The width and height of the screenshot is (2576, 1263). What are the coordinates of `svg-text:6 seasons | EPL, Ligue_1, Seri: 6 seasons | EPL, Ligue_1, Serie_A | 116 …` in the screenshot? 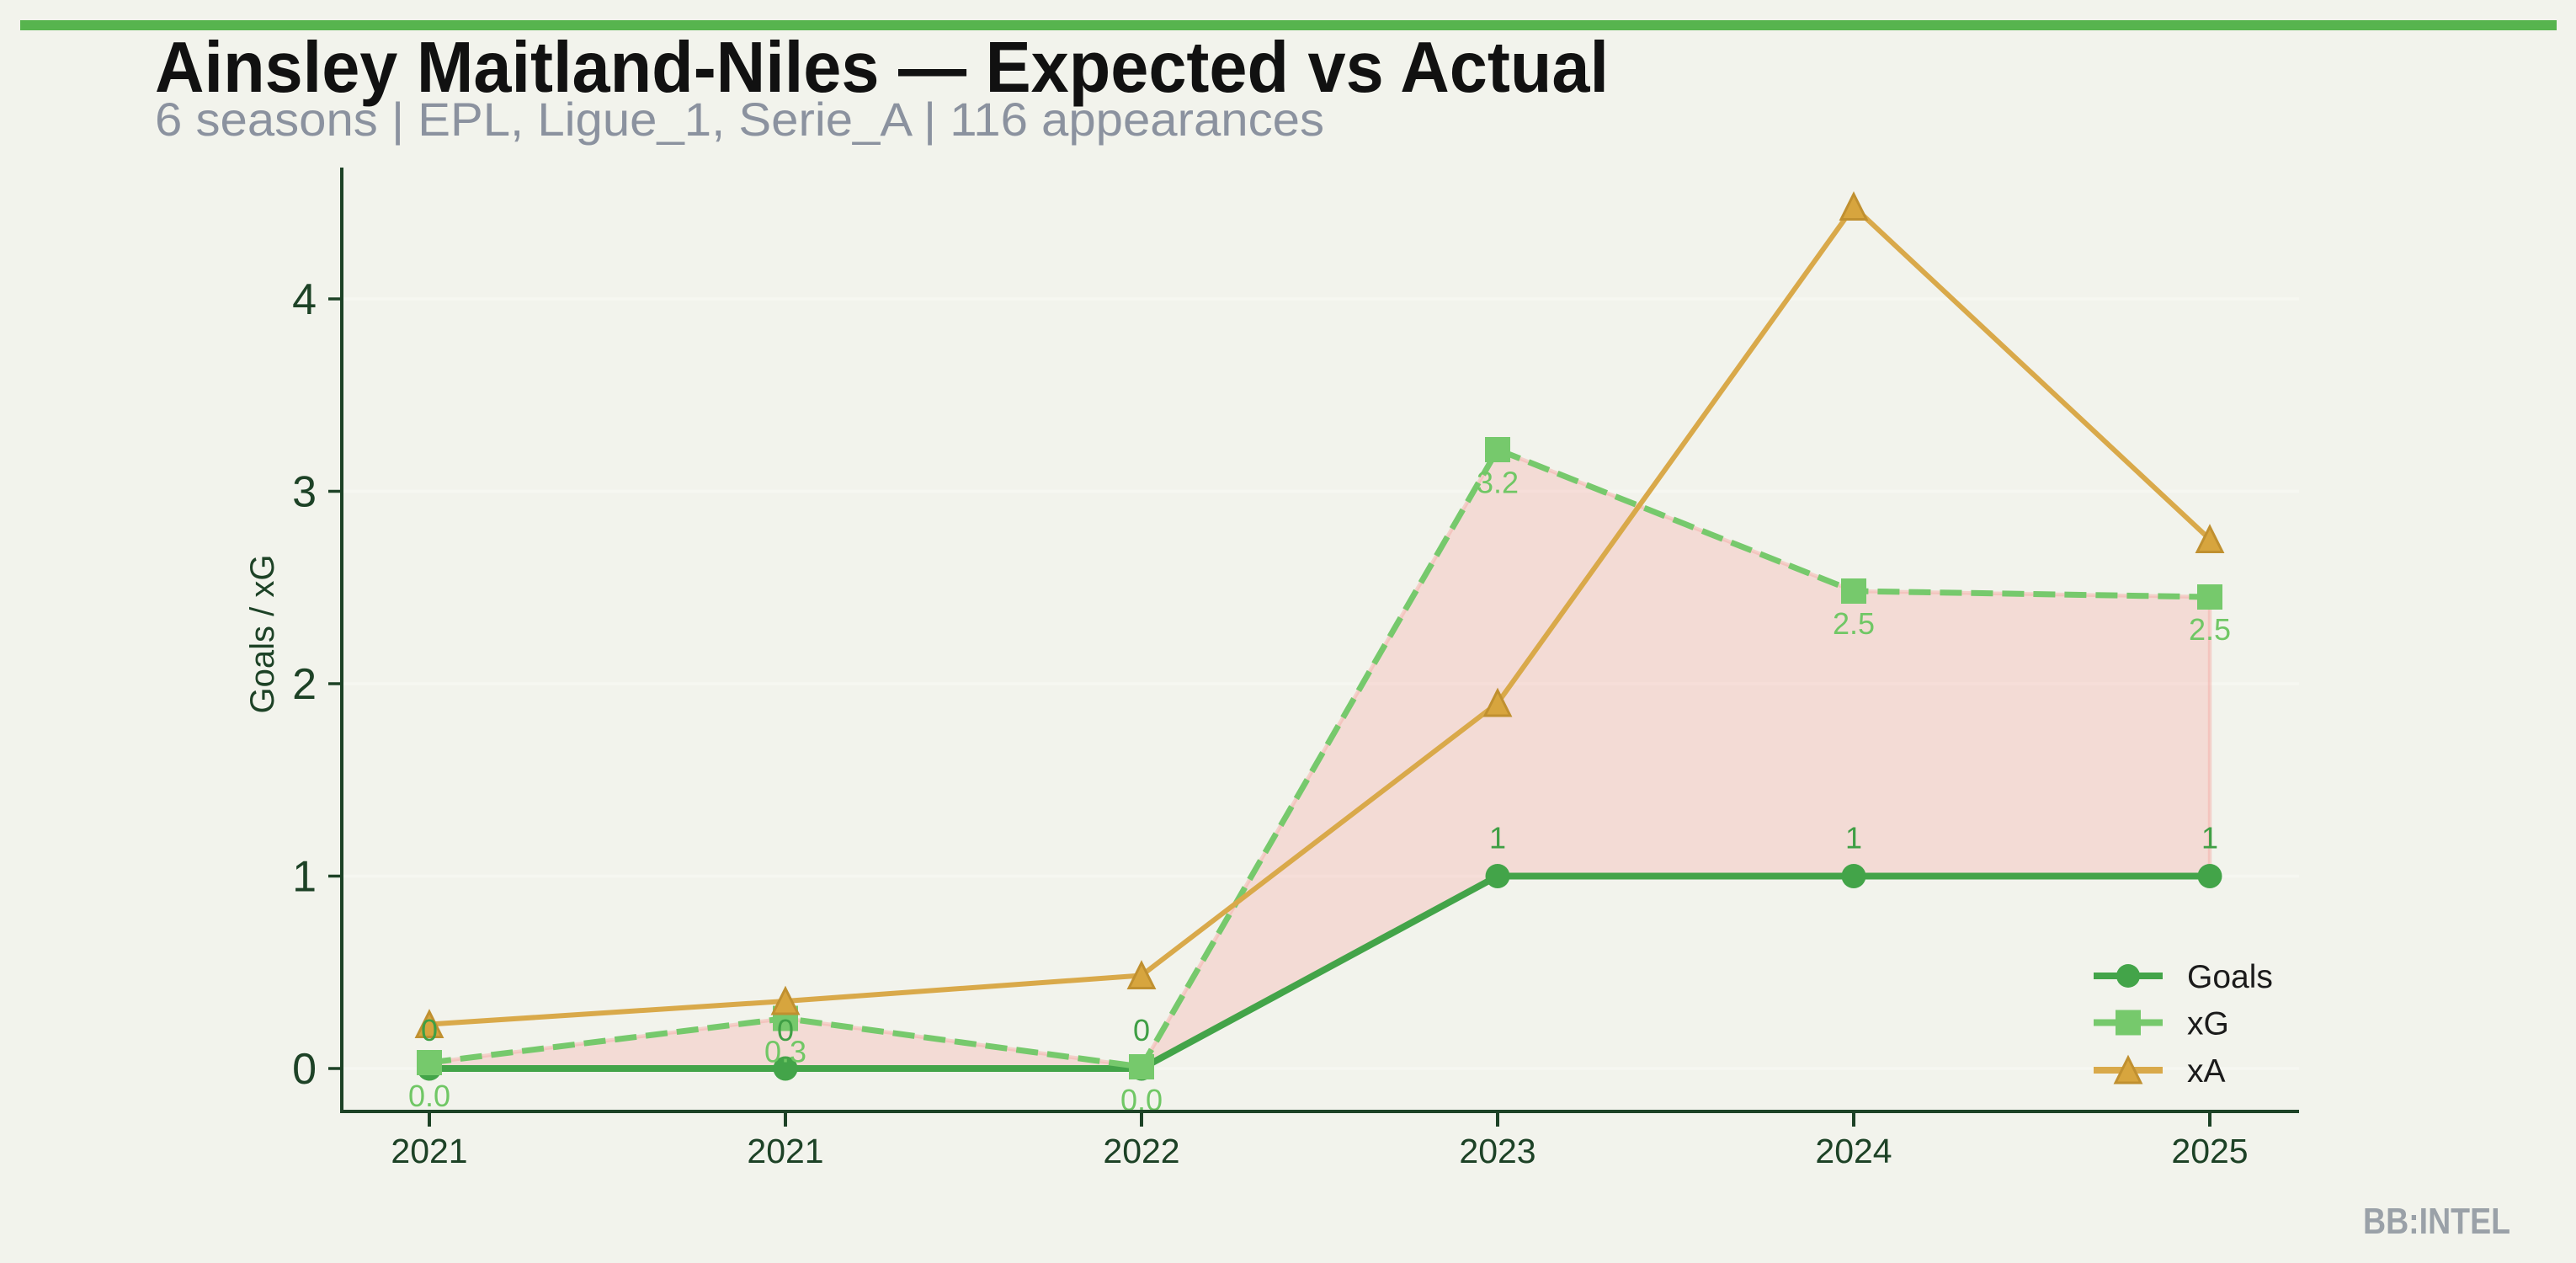 It's located at (740, 119).